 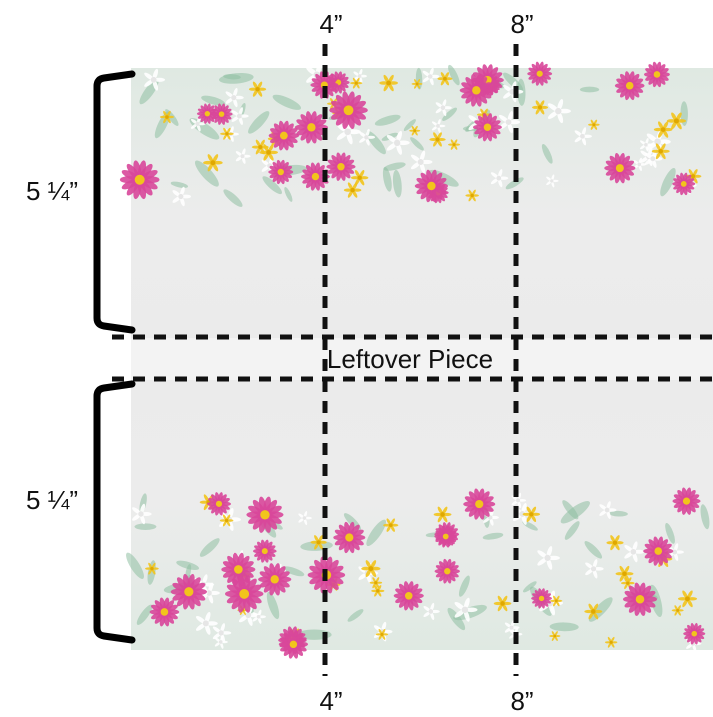 What do you see at coordinates (52, 191) in the screenshot?
I see `label-side-top: 5 ¼”` at bounding box center [52, 191].